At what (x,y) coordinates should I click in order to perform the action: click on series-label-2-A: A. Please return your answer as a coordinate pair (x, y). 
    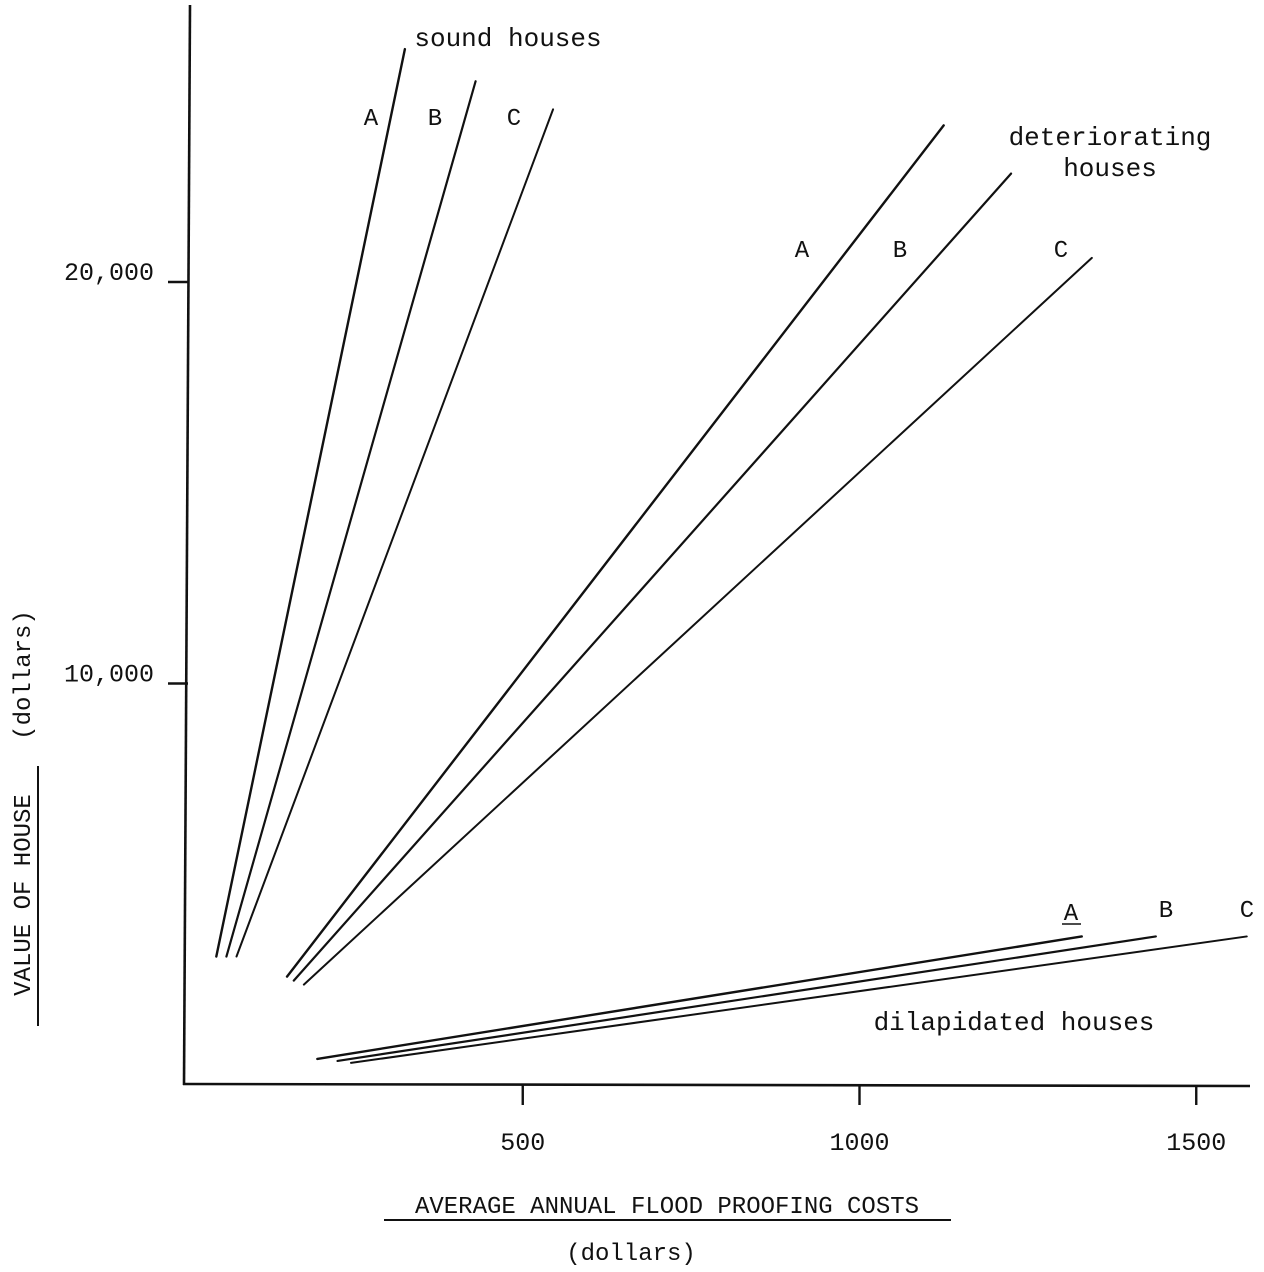
    Looking at the image, I should click on (1071, 914).